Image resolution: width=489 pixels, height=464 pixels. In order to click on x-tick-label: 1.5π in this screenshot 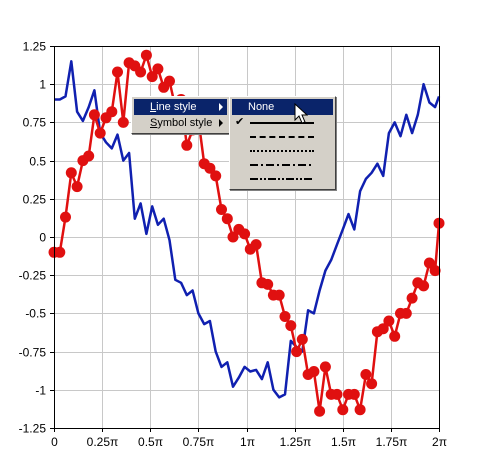, I will do `click(343, 442)`.